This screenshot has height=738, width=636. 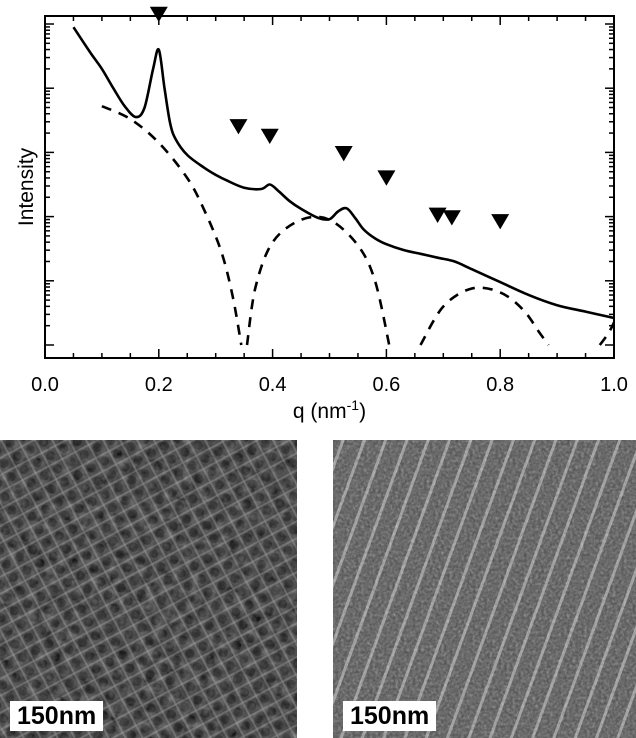 What do you see at coordinates (273, 385) in the screenshot?
I see `x-tick-label: 0.4` at bounding box center [273, 385].